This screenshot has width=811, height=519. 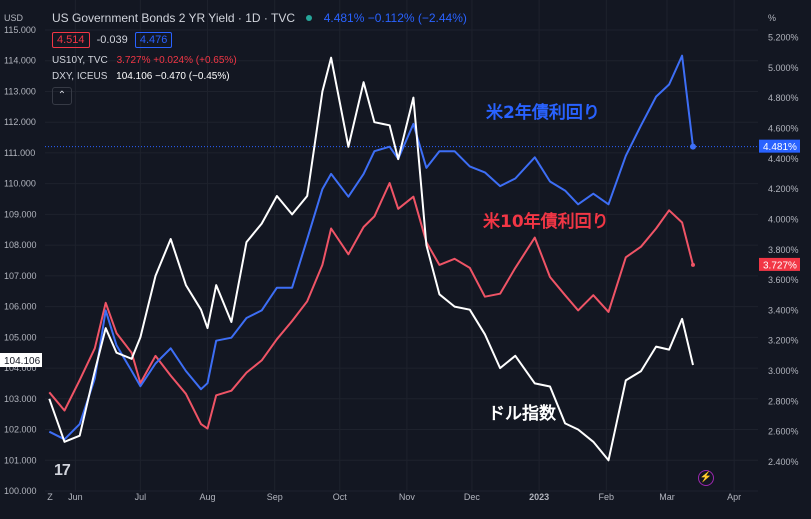 What do you see at coordinates (208, 497) in the screenshot?
I see `time-tick-label: Aug` at bounding box center [208, 497].